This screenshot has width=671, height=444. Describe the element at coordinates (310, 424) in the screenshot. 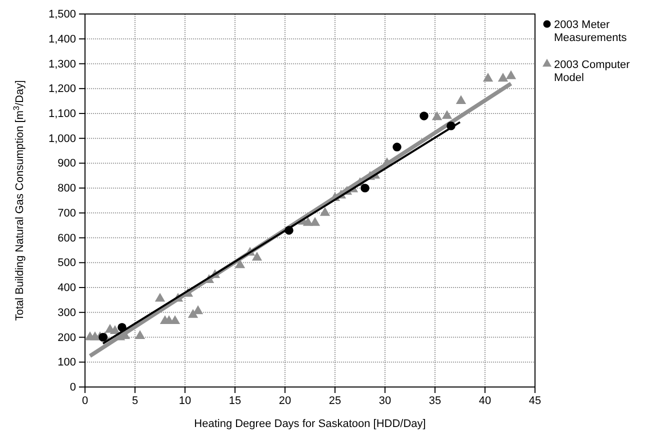

I see `x-axis-title: Heating Degree Days for Saskatoon [HDD/Day]` at that location.